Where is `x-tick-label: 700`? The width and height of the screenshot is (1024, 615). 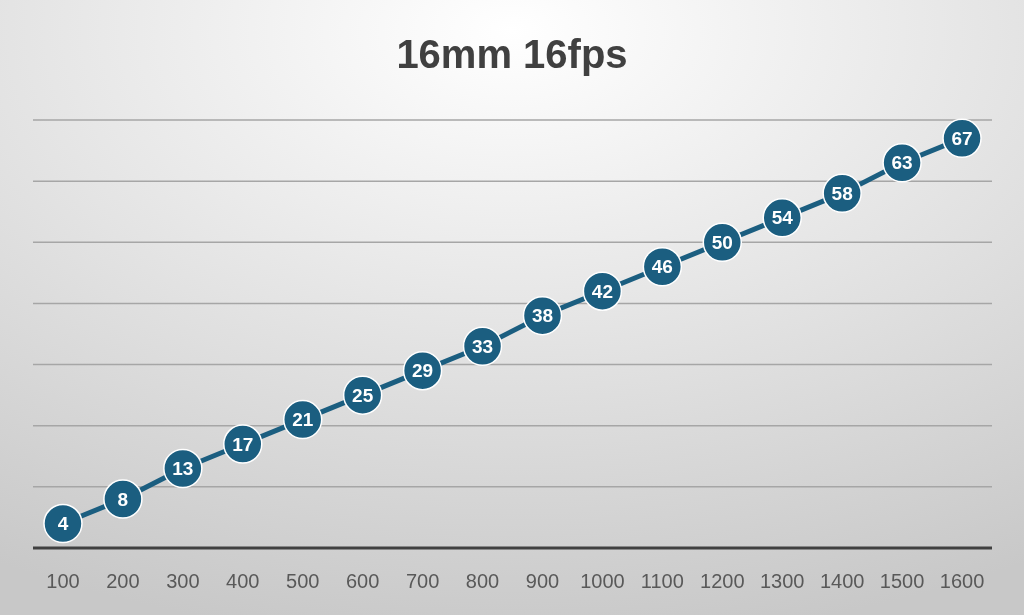 x-tick-label: 700 is located at coordinates (422, 581).